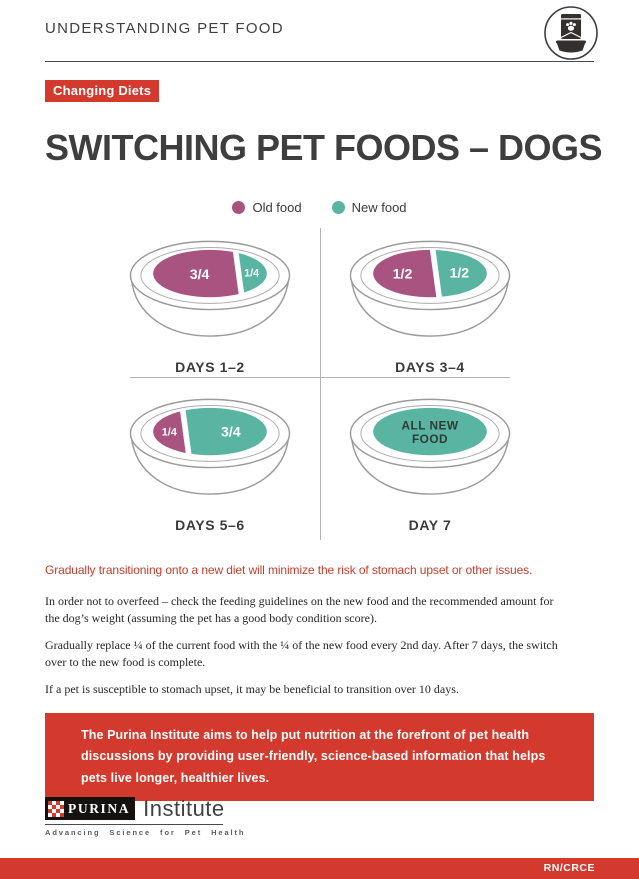 This screenshot has width=639, height=879. I want to click on purina-logo-box: PURINA, so click(90, 808).